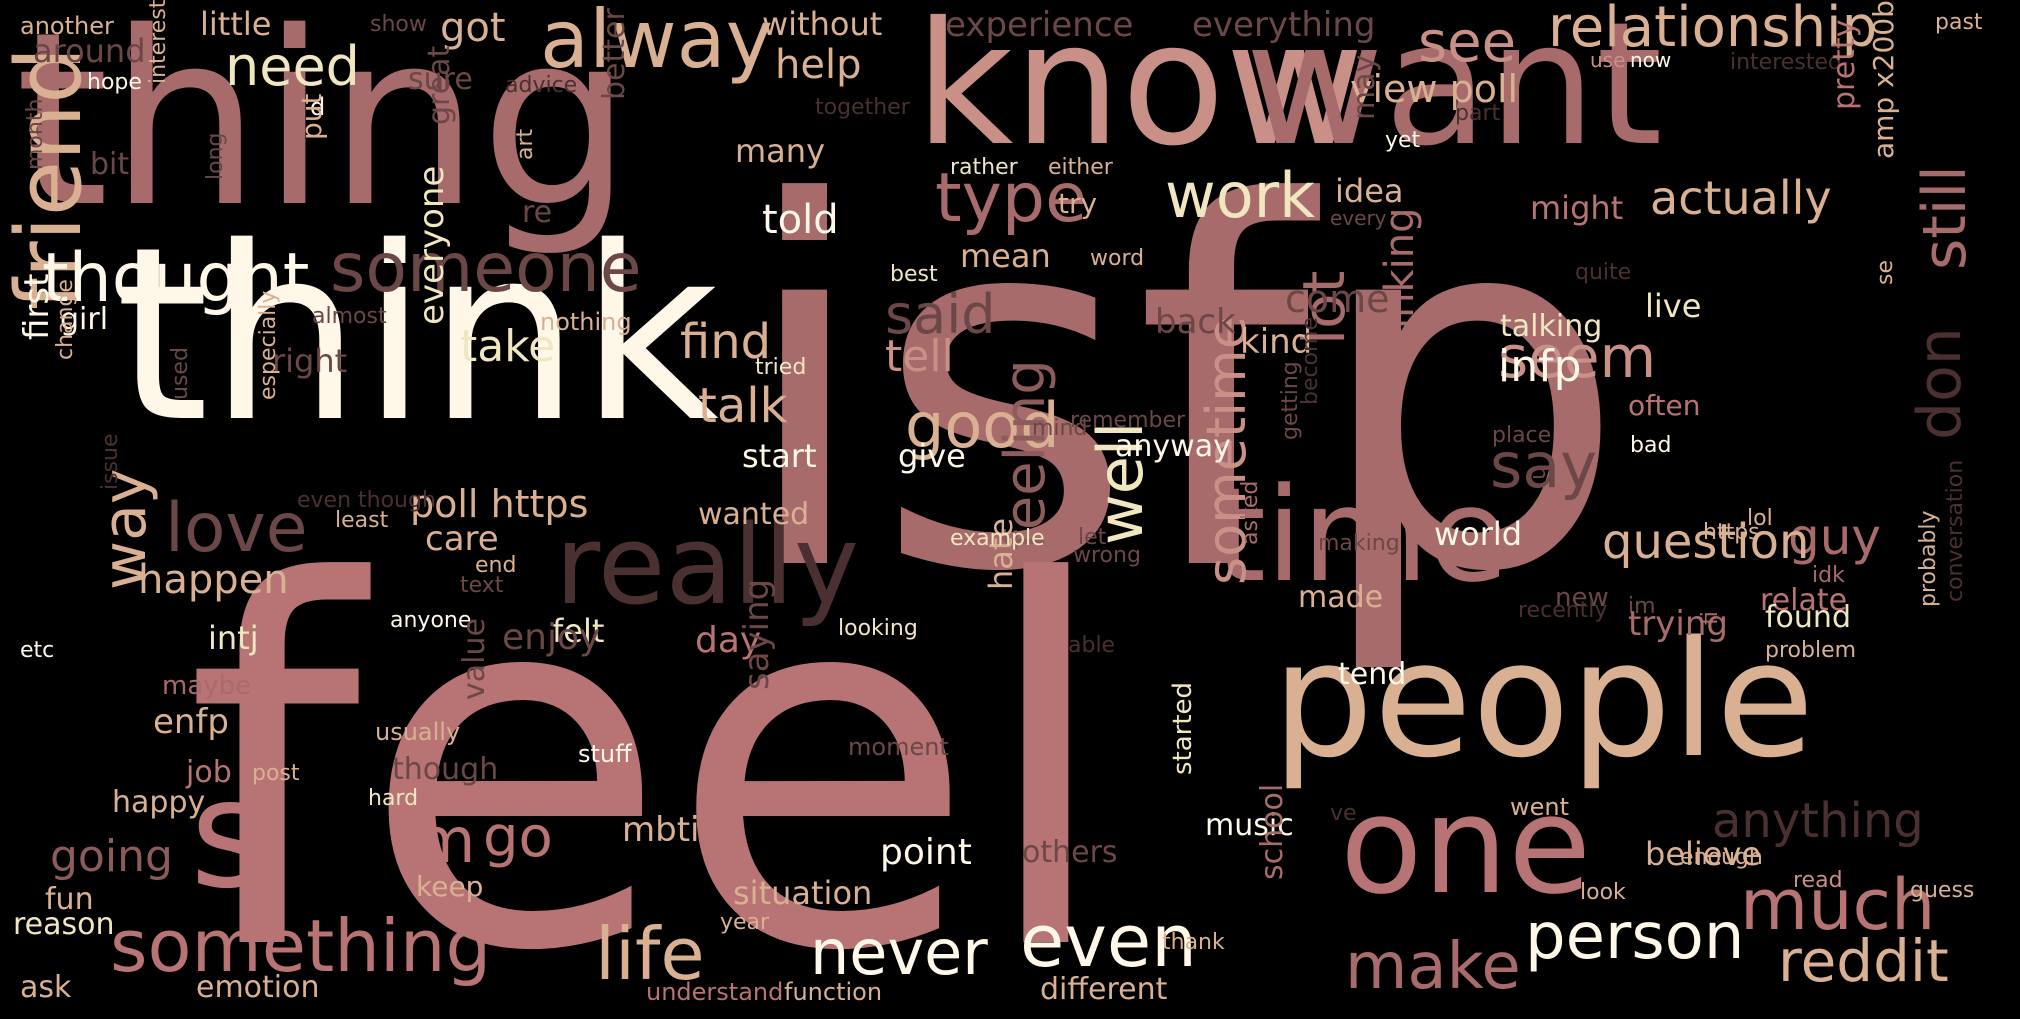  I want to click on cloud-word-need: need, so click(292, 66).